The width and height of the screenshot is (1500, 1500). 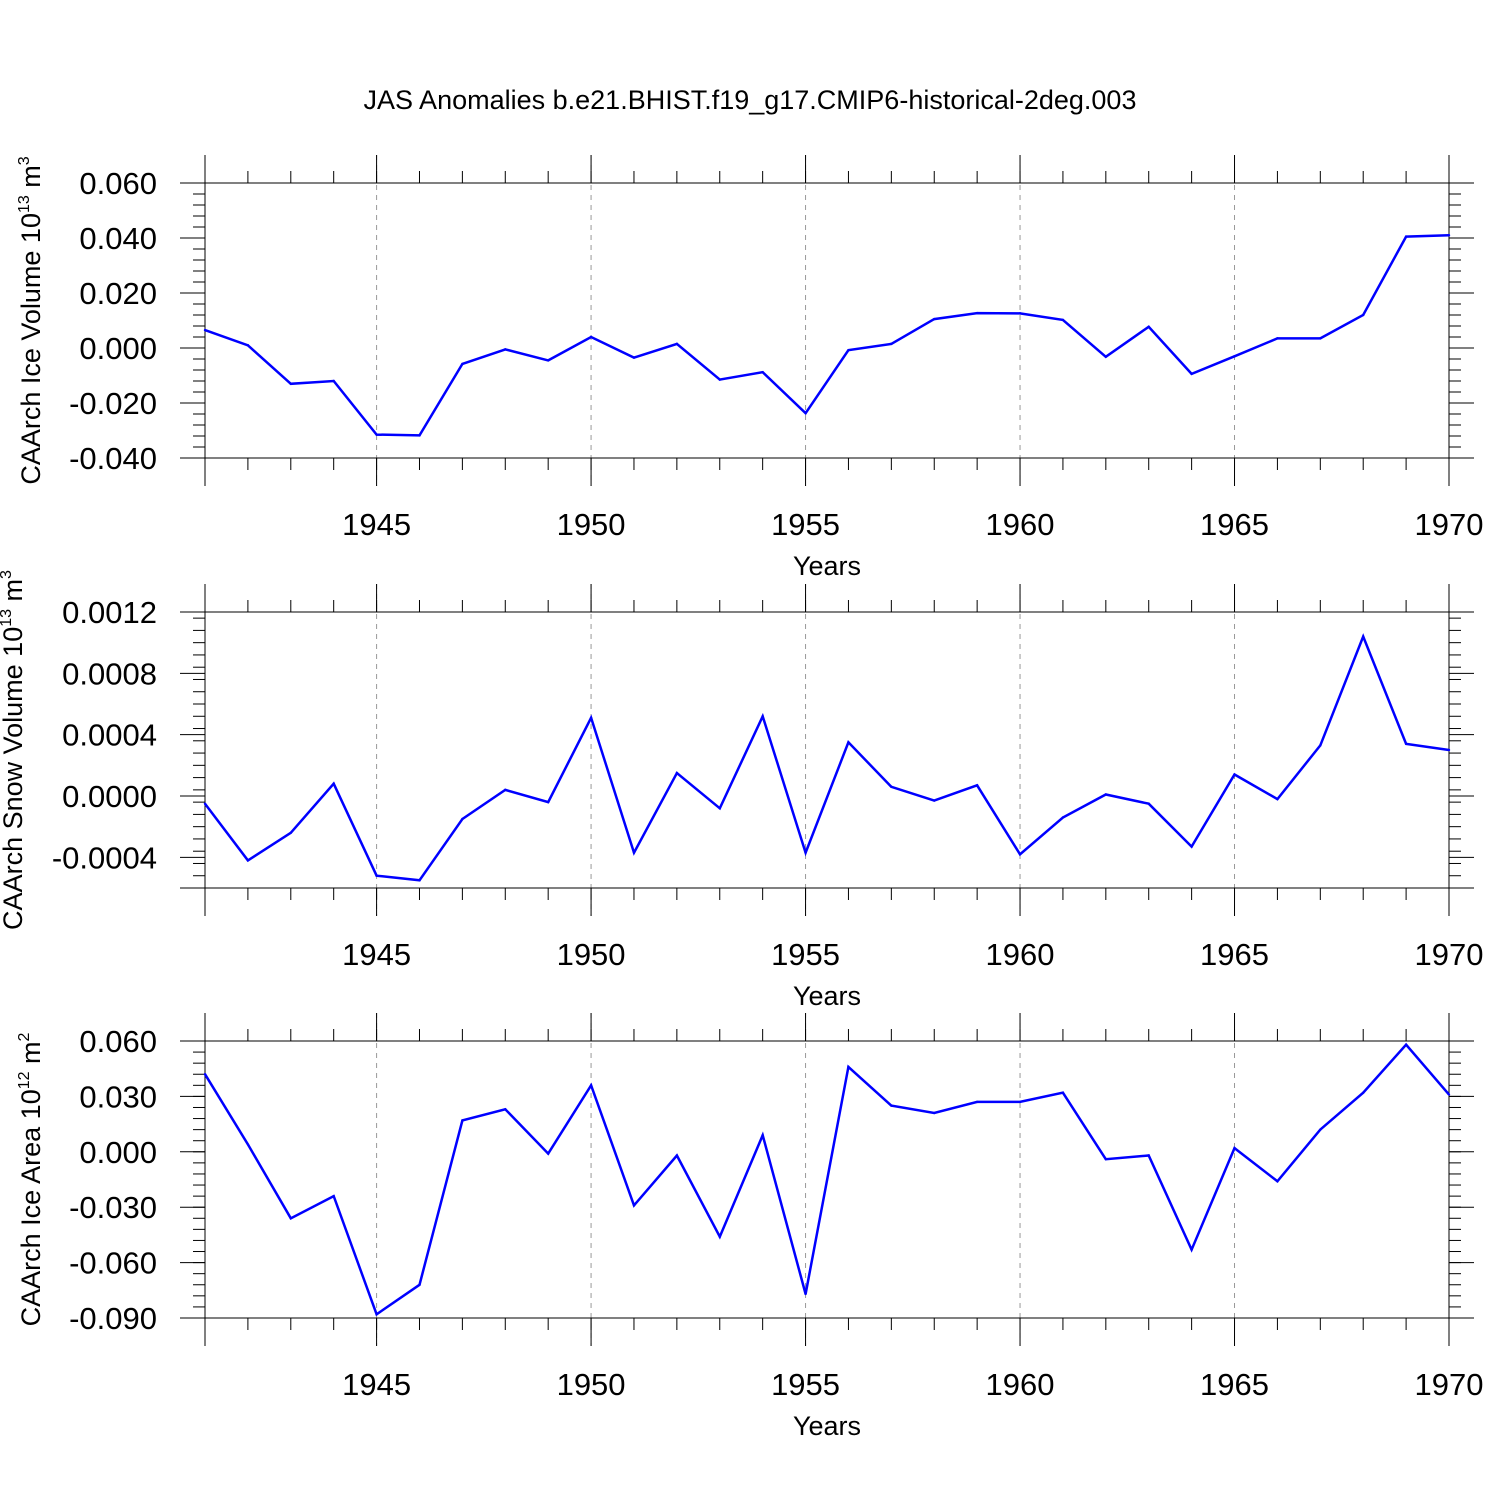 I want to click on y-axis-label-unit-exponent: 2, so click(x=24, y=1036).